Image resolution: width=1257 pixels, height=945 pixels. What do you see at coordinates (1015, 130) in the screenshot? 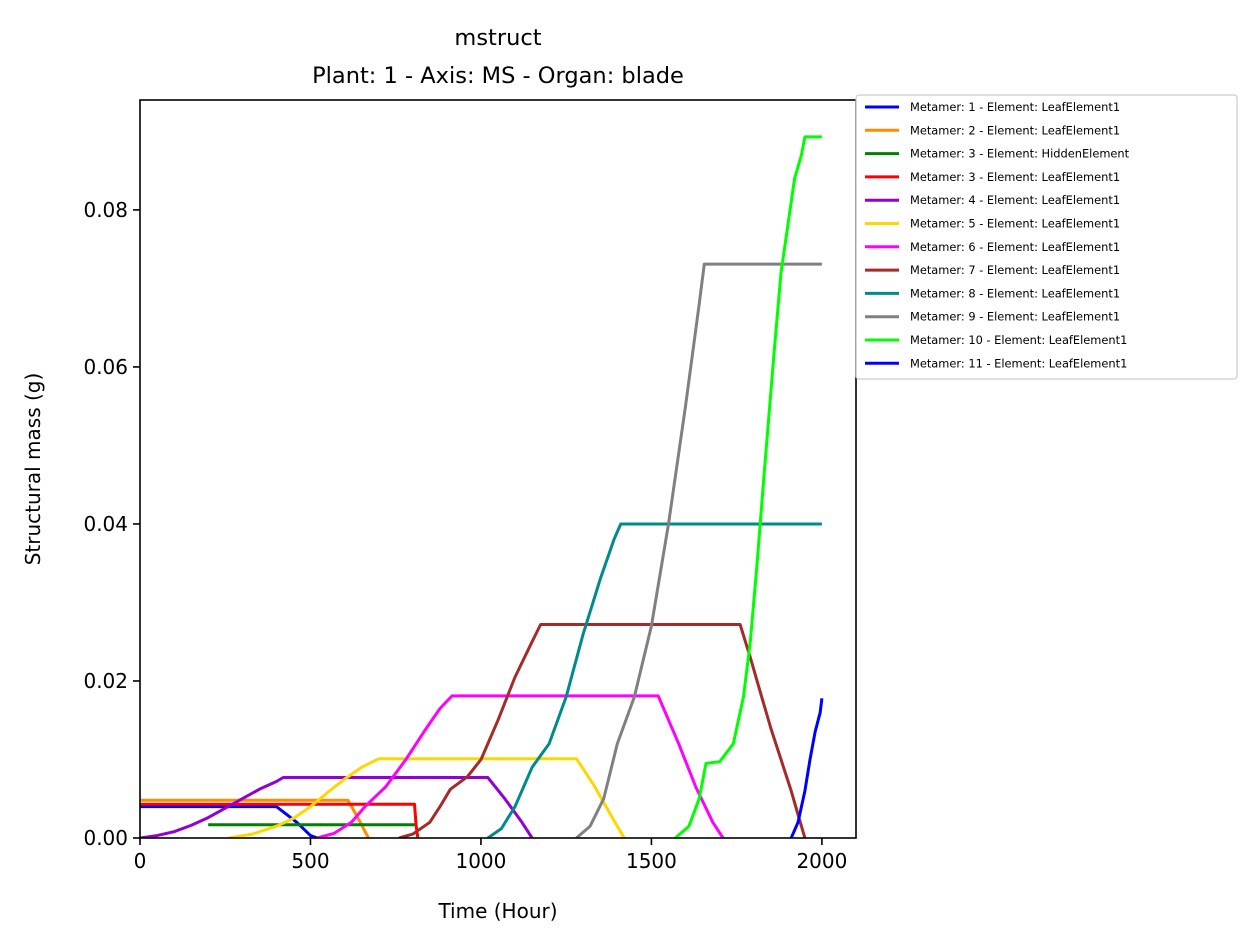
I see `legend-entry-label: Metamer: 2 - Element: LeafElement1` at bounding box center [1015, 130].